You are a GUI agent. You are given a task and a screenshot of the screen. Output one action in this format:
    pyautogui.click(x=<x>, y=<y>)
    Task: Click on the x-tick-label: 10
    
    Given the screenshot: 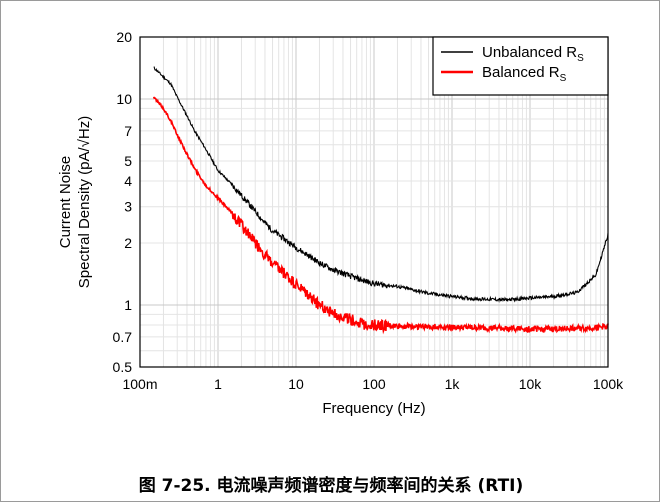 What is the action you would take?
    pyautogui.click(x=296, y=384)
    